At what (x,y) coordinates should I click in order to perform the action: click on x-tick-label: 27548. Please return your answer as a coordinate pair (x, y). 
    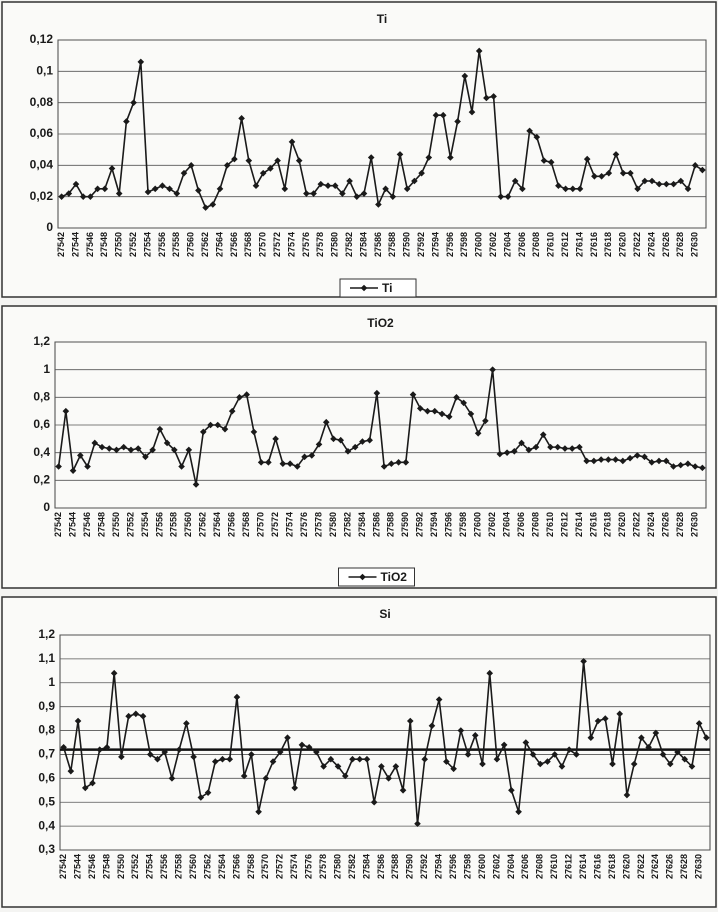
    Looking at the image, I should click on (104, 244).